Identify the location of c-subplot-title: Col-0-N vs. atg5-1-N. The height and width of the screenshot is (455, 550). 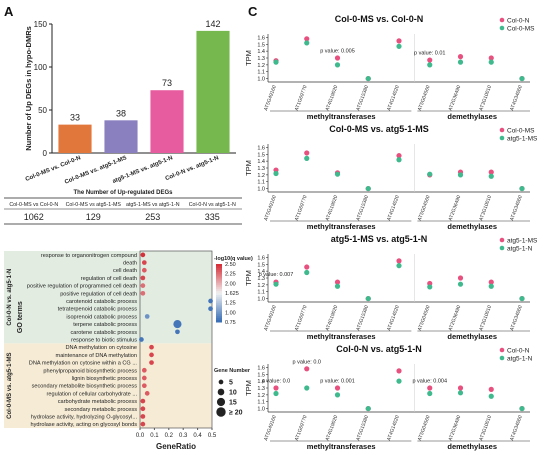
(379, 349).